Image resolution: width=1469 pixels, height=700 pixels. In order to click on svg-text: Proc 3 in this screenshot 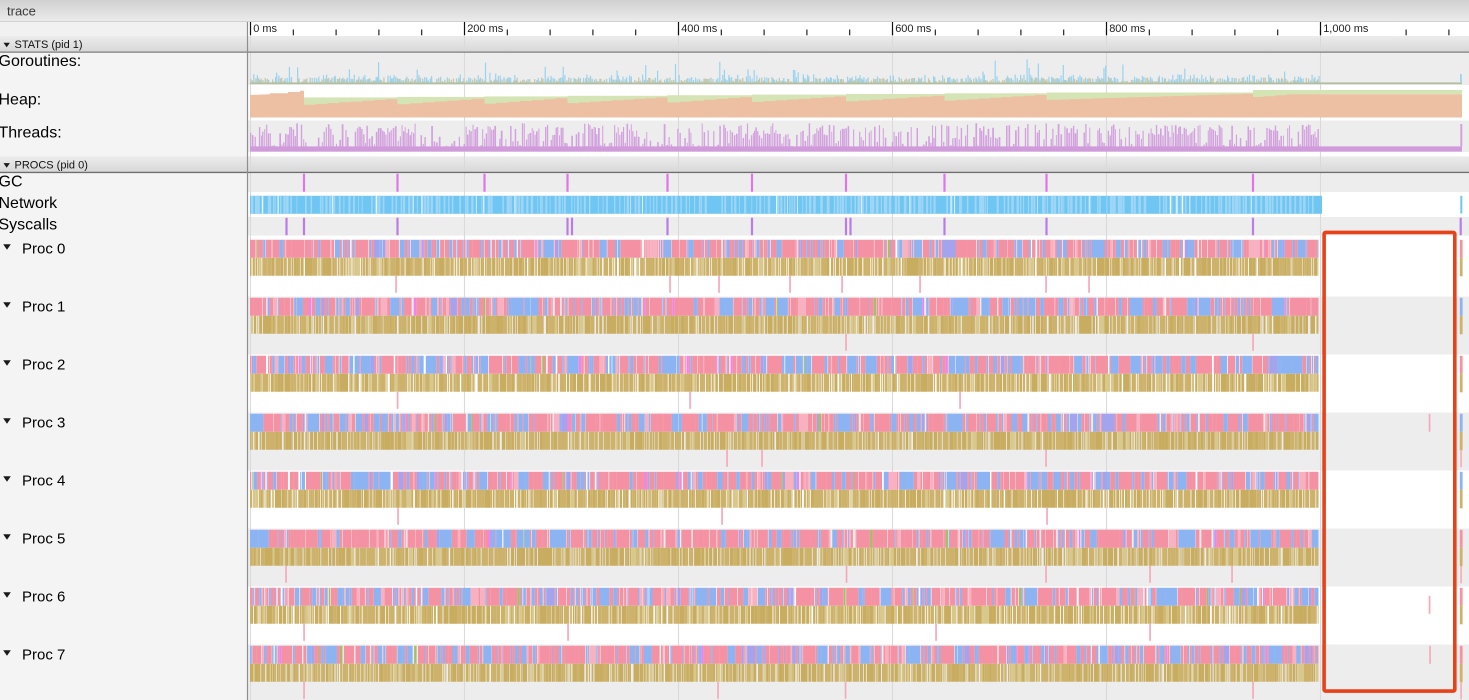, I will do `click(43, 423)`.